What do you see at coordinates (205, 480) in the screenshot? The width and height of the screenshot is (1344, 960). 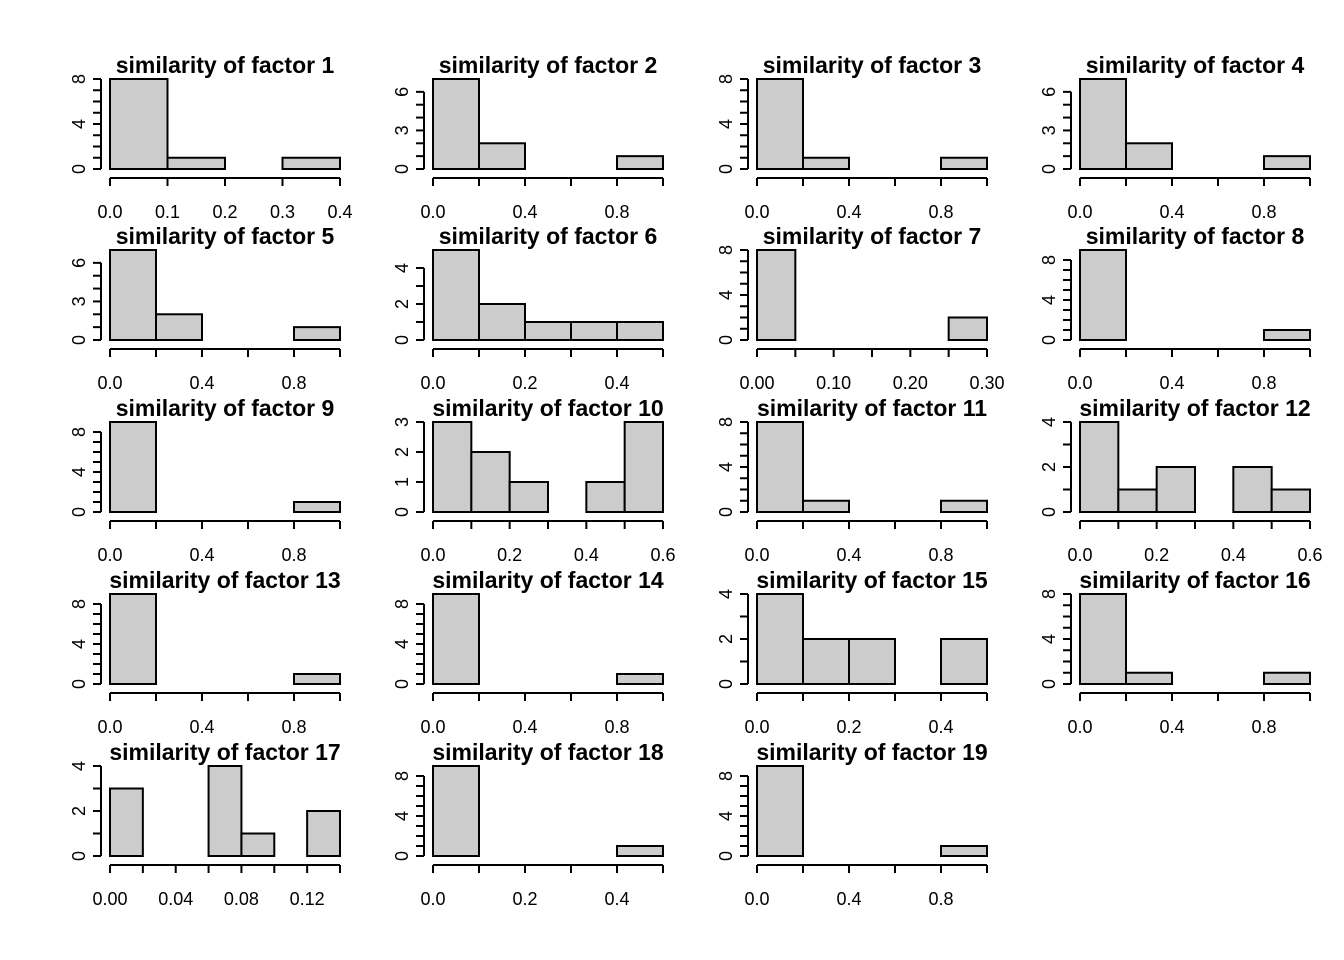 I see `histogram-panel: similarity of factor 9 0 4 8 0.0 0.4 0.8` at bounding box center [205, 480].